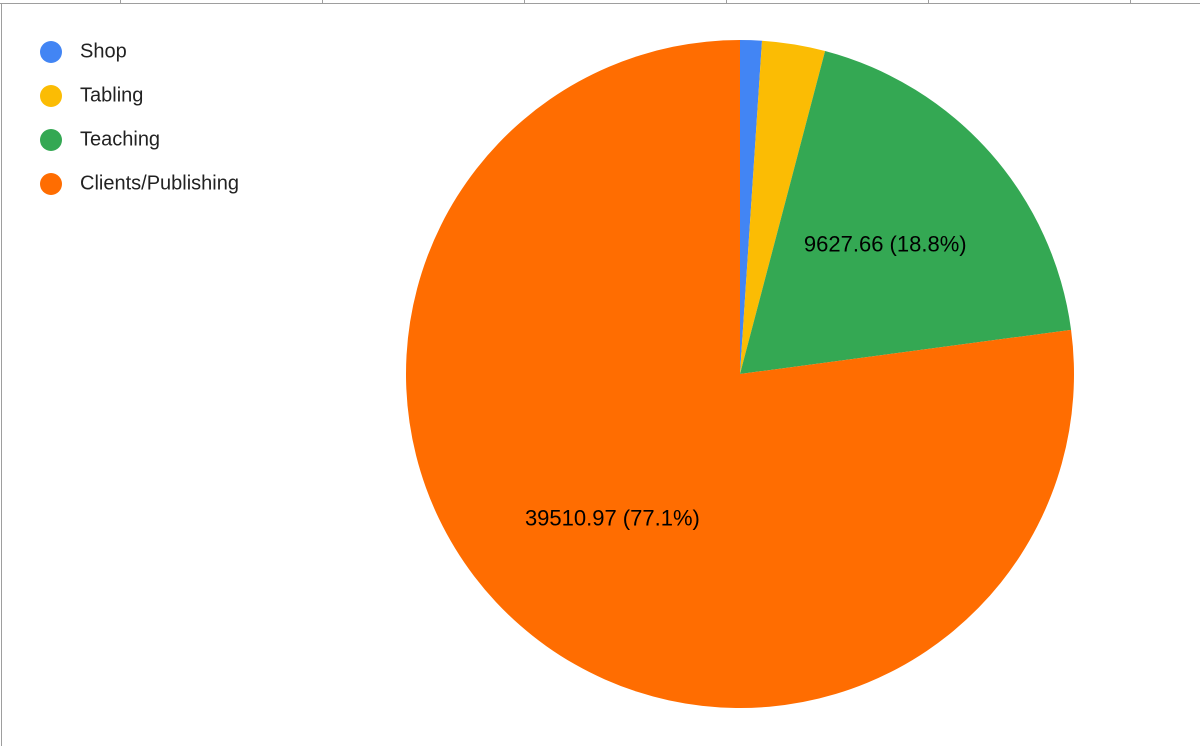  Describe the element at coordinates (159, 183) in the screenshot. I see `legend-label: Clients/Publishing` at that location.